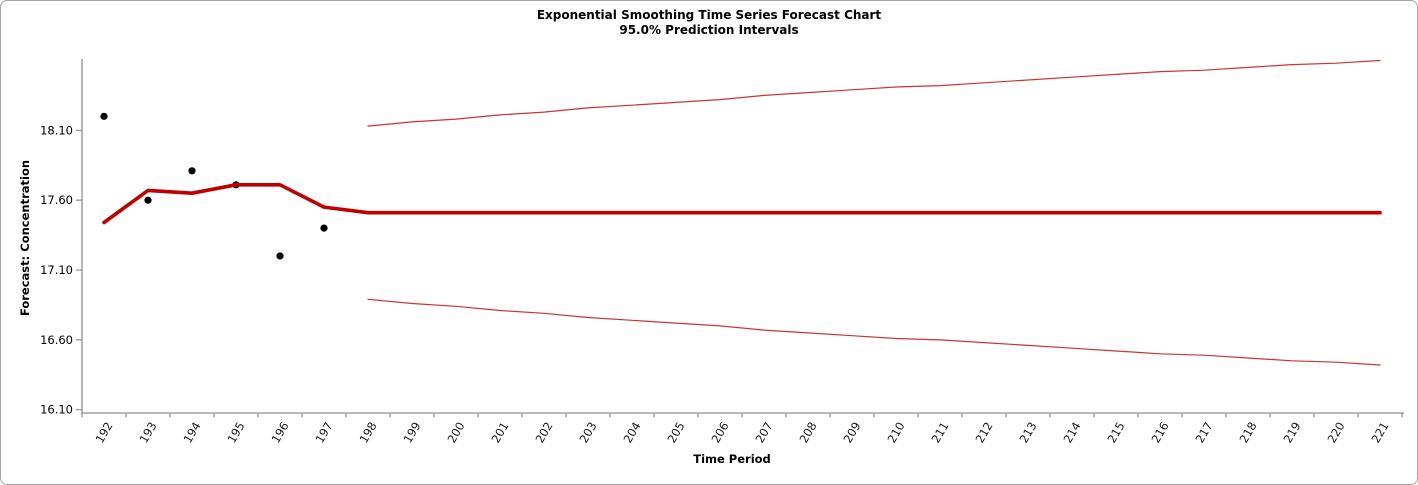 The height and width of the screenshot is (485, 1418). I want to click on x-tick-label: 220, so click(1335, 433).